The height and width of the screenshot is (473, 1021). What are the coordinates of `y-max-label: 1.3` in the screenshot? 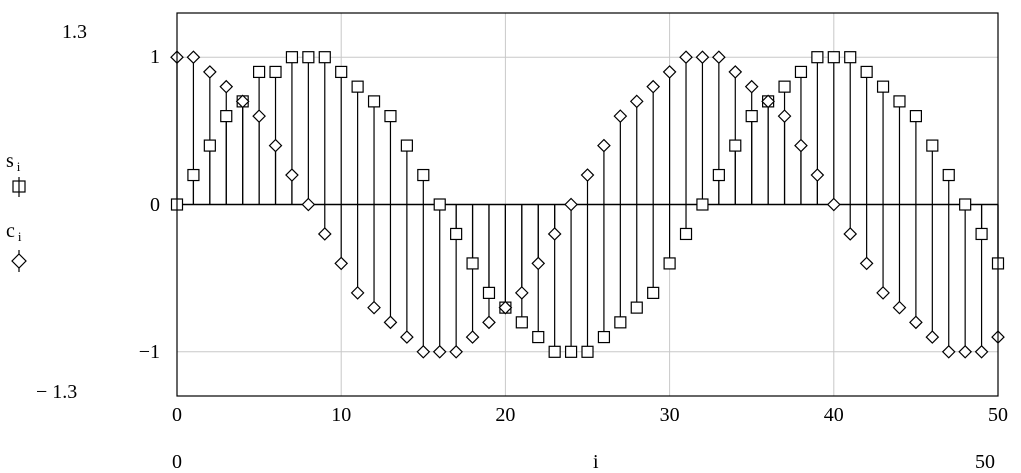 It's located at (74, 32).